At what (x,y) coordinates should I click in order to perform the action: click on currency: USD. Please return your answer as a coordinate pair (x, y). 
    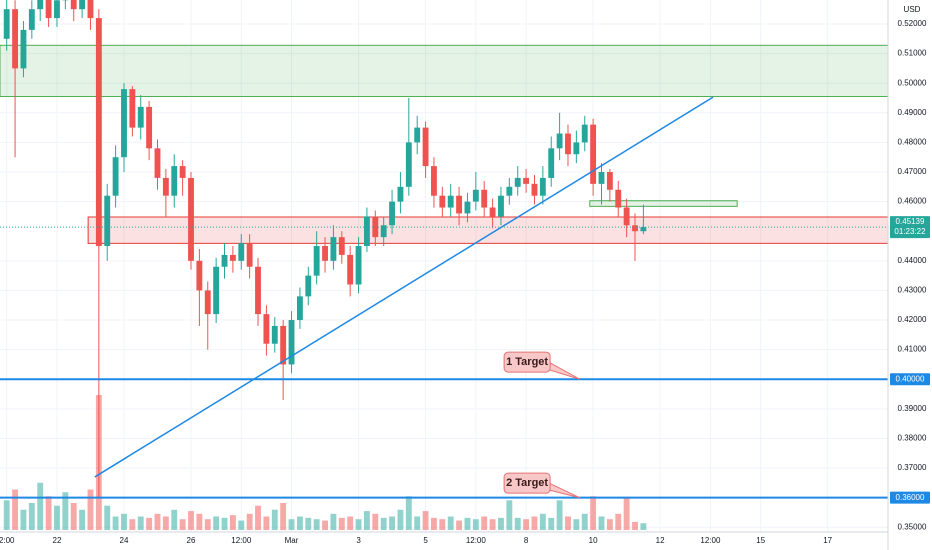
    Looking at the image, I should click on (912, 9).